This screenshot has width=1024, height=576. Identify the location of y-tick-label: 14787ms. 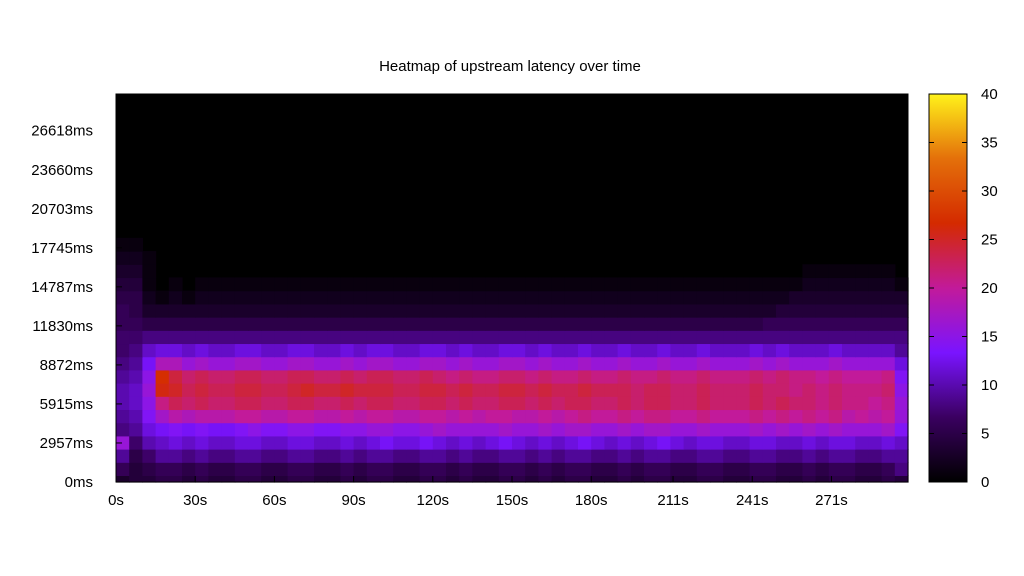
(62, 287).